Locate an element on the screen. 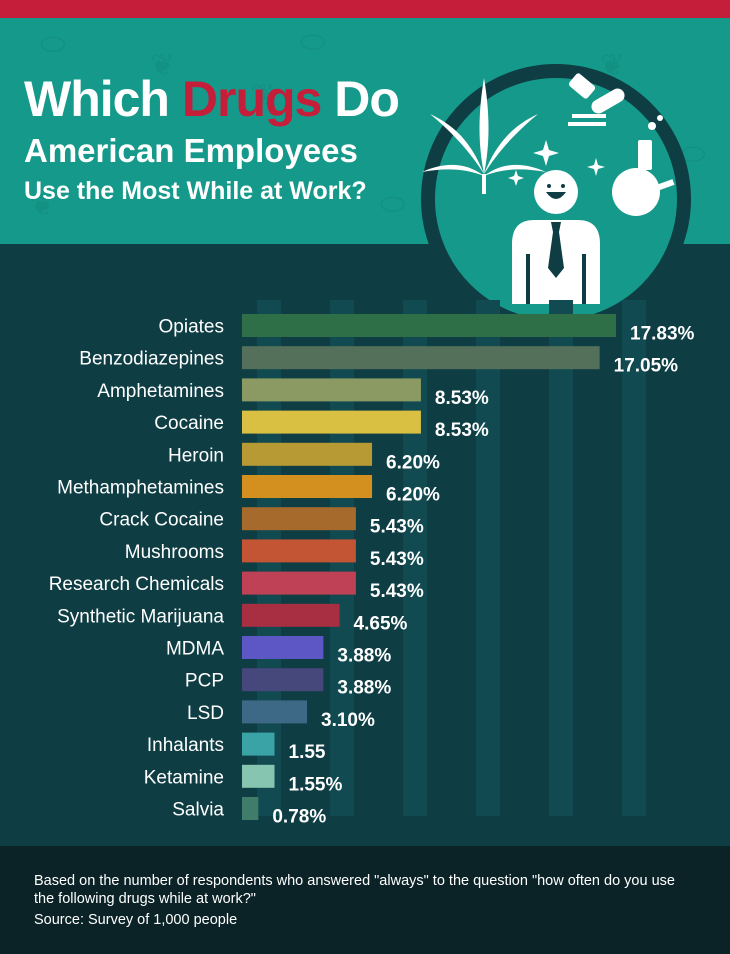 The height and width of the screenshot is (954, 730). value-label: 0.78% is located at coordinates (299, 817).